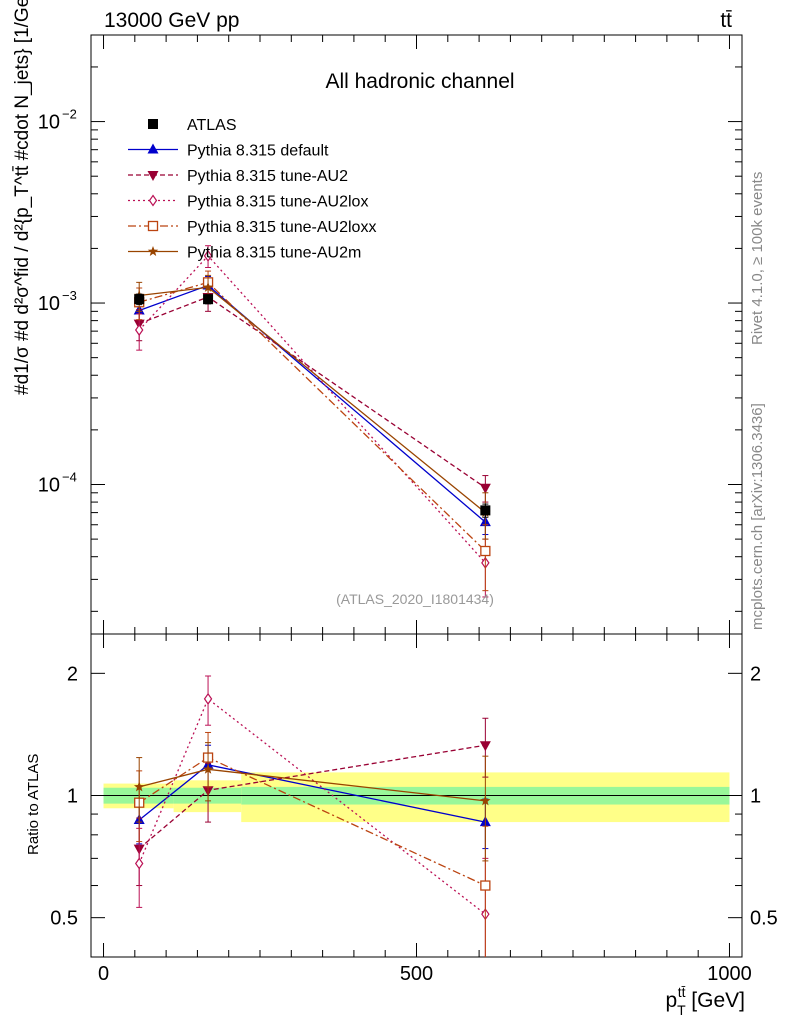  What do you see at coordinates (281, 227) in the screenshot?
I see `legend-label-pythia-8-315-tune-au2loxx: Pythia 8.315 tune-AU2loxx` at bounding box center [281, 227].